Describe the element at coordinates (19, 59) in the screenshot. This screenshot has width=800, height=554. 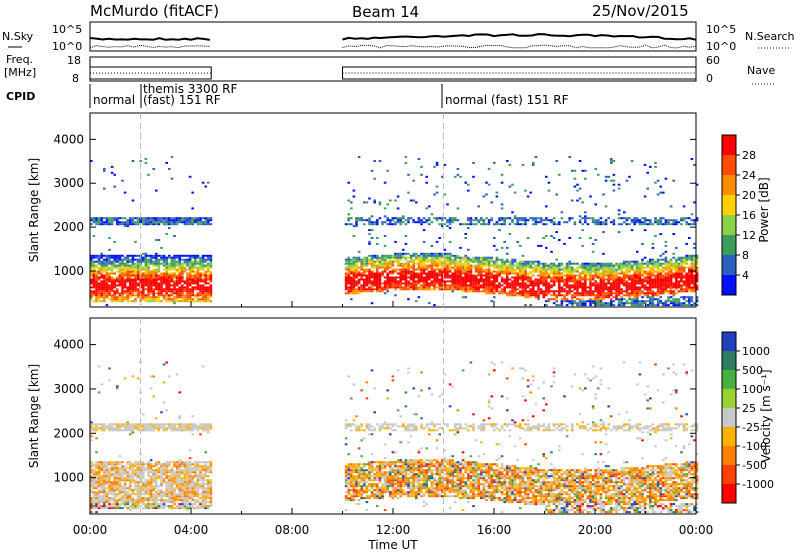
I see `freq-label-1: Freq.` at that location.